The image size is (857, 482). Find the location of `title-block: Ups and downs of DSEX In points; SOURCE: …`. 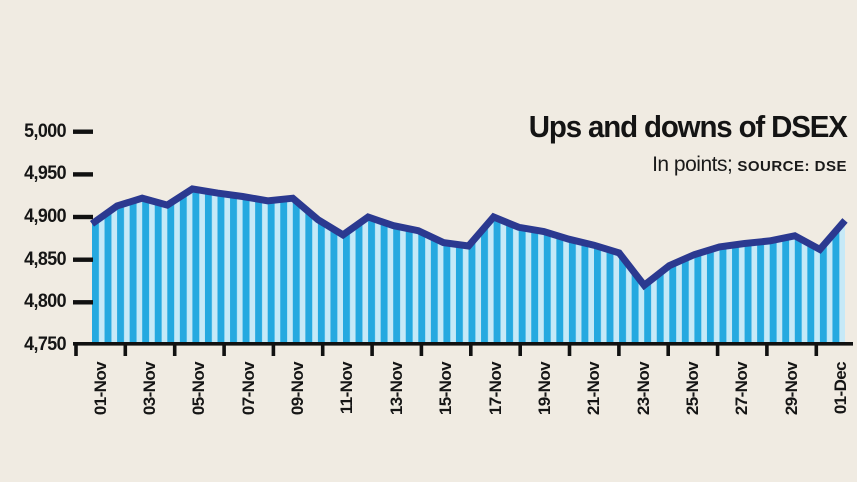

title-block: Ups and downs of DSEX In points; SOURCE: … is located at coordinates (680, 143).